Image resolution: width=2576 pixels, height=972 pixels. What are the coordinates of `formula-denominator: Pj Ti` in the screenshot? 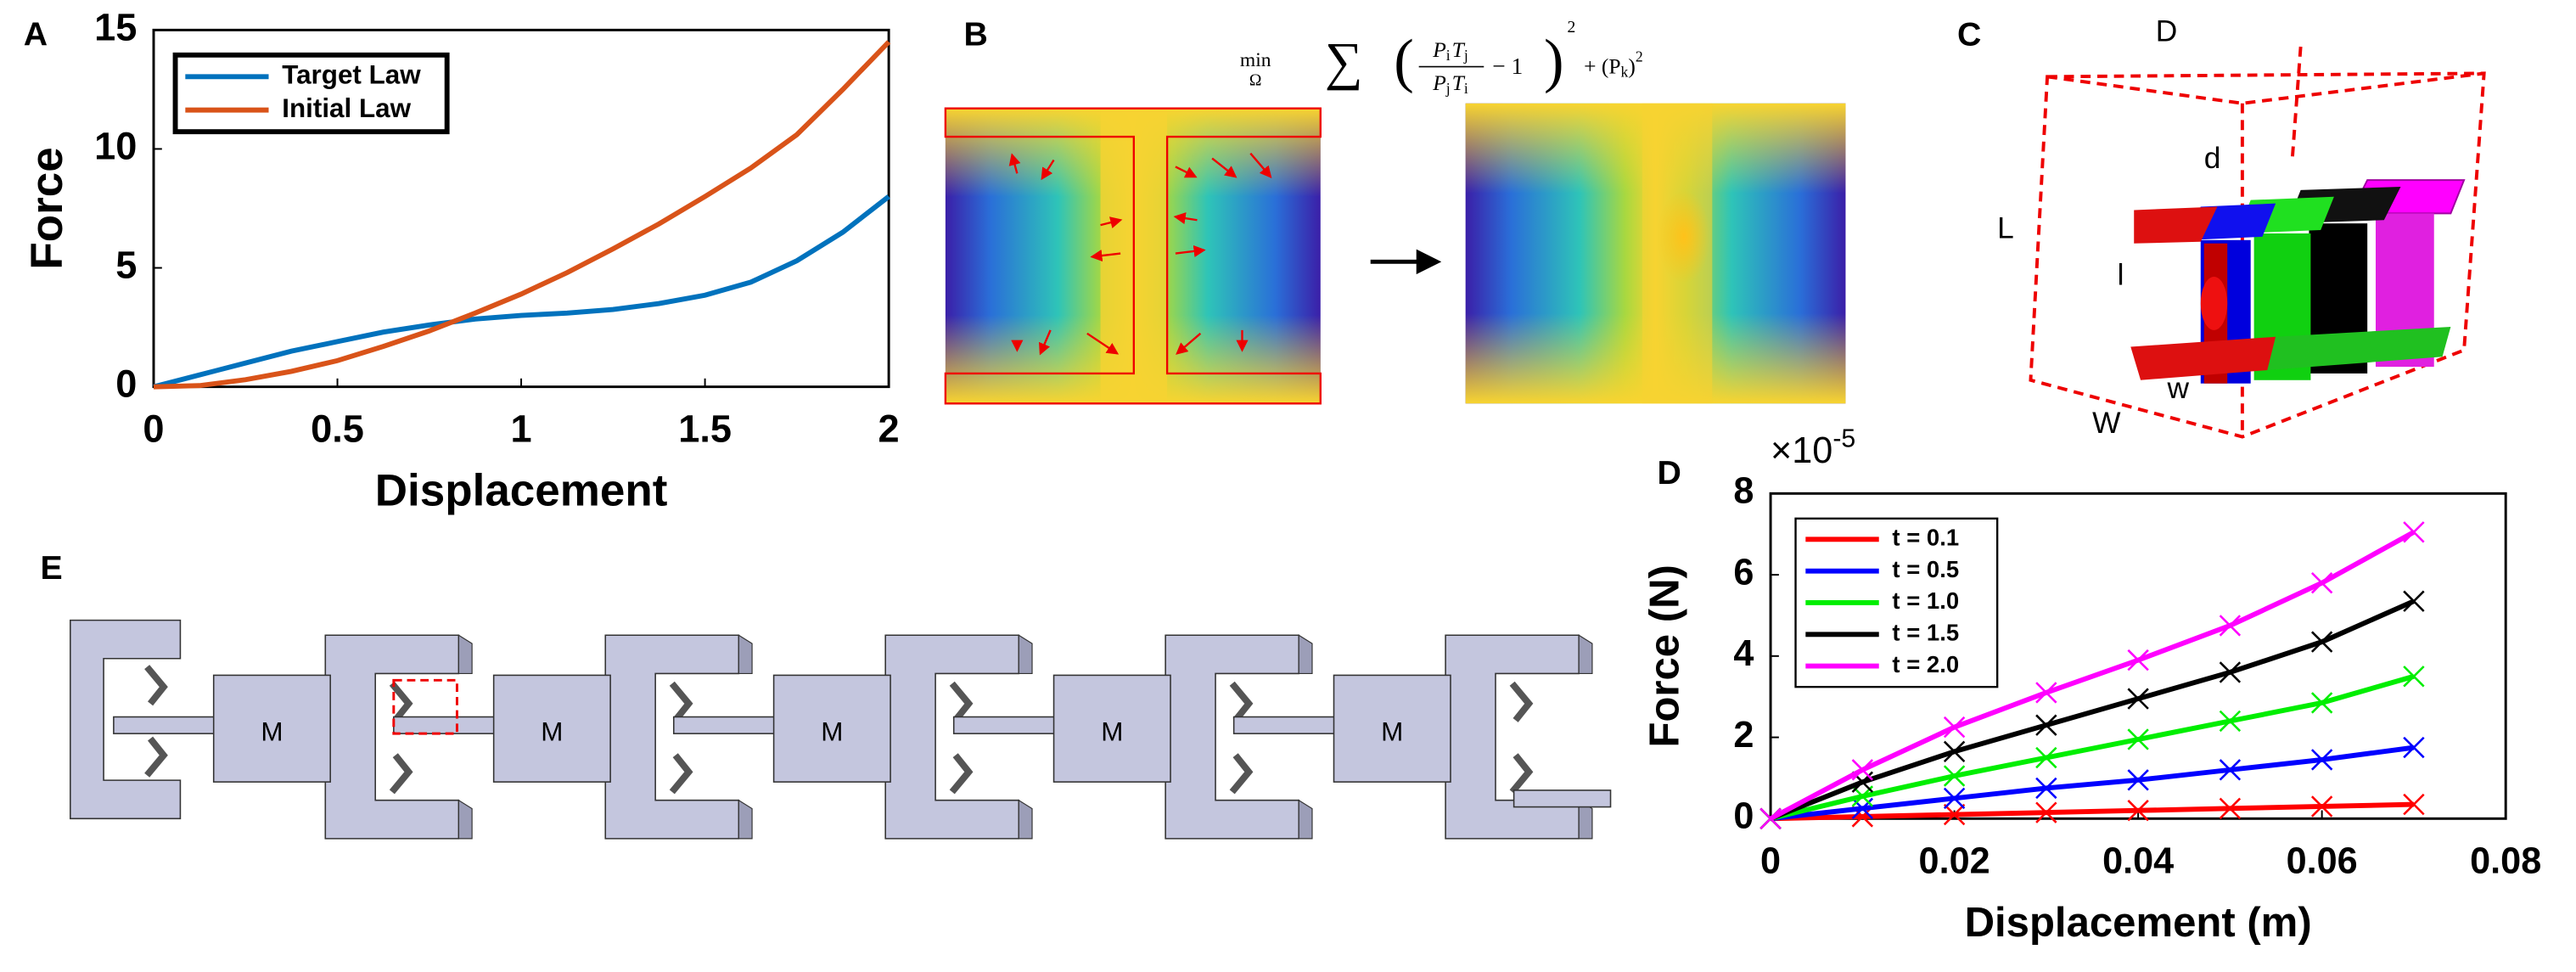 It's located at (1450, 84).